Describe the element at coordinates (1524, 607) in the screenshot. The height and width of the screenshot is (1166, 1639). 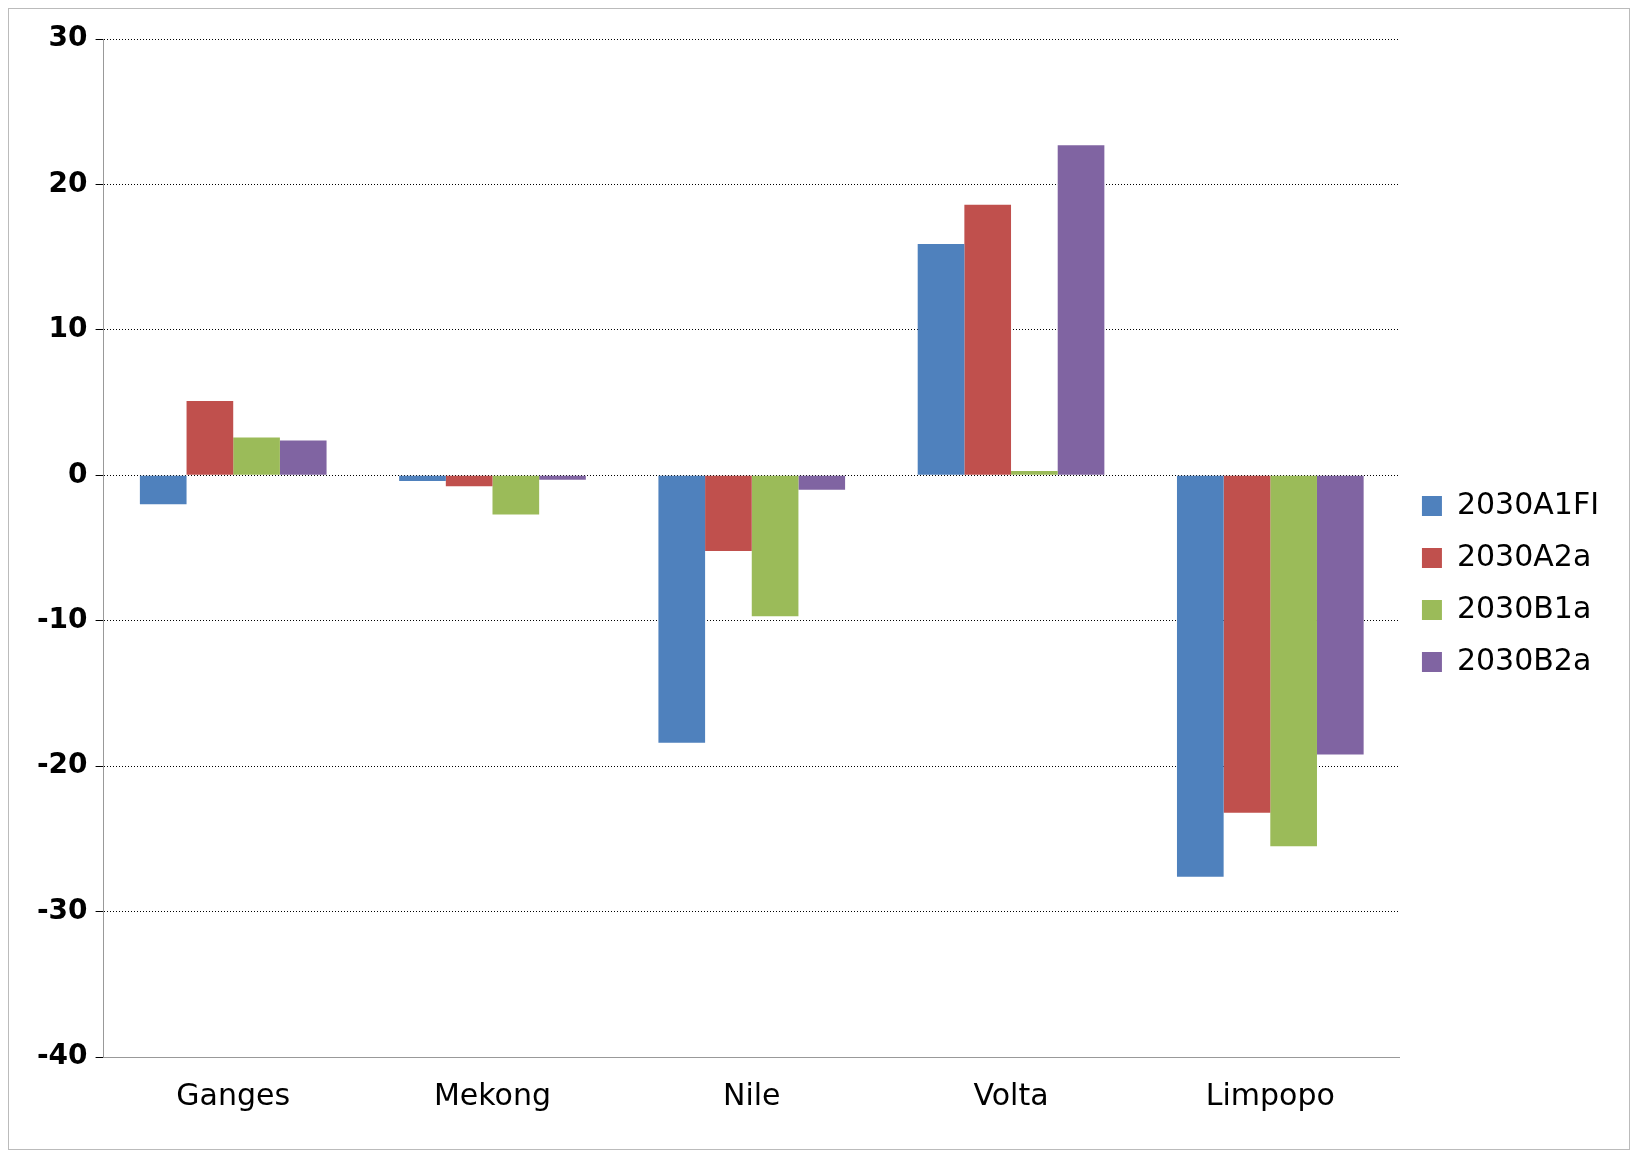
I see `legend-label: 2030B1a` at that location.